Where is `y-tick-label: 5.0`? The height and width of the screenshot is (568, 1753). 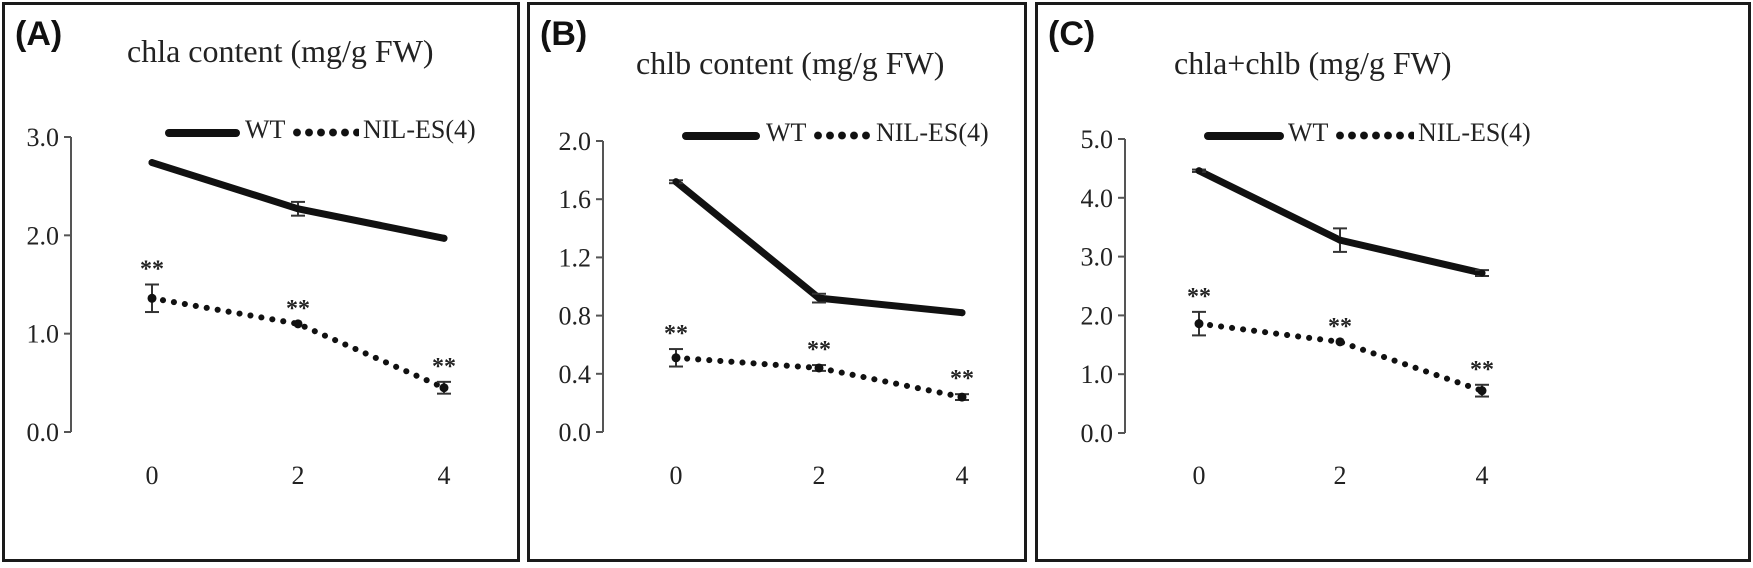
y-tick-label: 5.0 is located at coordinates (1097, 139).